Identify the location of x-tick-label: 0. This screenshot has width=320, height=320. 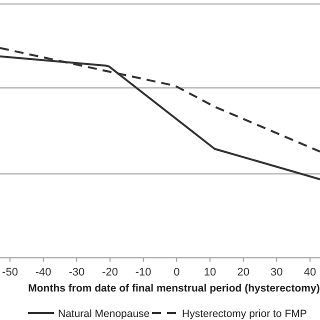
(177, 272).